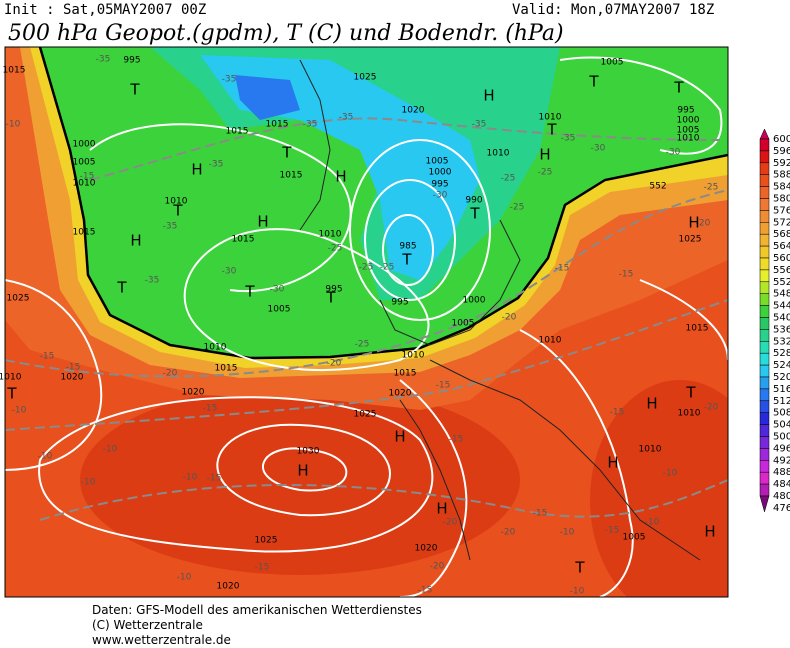 This screenshot has height=648, width=790. Describe the element at coordinates (781, 306) in the screenshot. I see `legend-label: 544` at that location.